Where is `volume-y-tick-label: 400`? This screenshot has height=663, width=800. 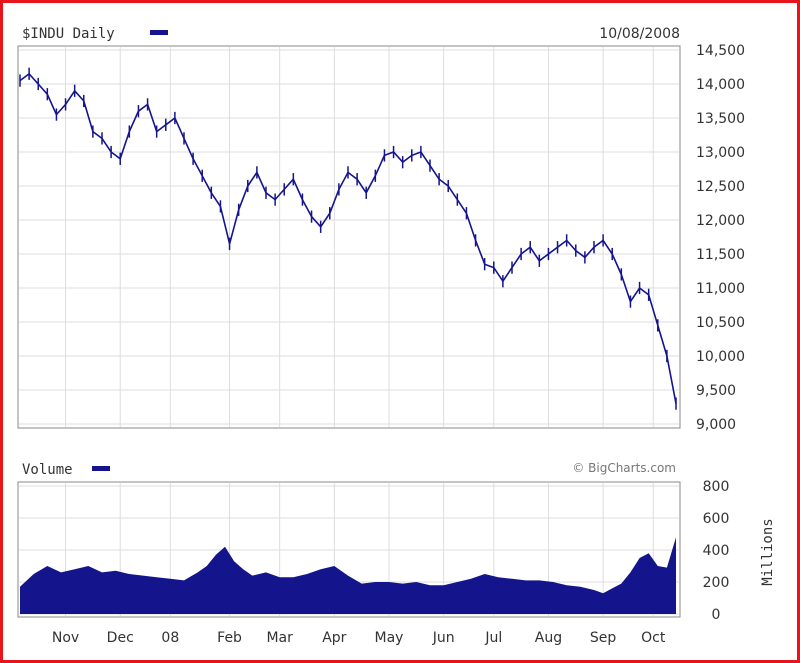 volume-y-tick-label: 400 is located at coordinates (716, 551).